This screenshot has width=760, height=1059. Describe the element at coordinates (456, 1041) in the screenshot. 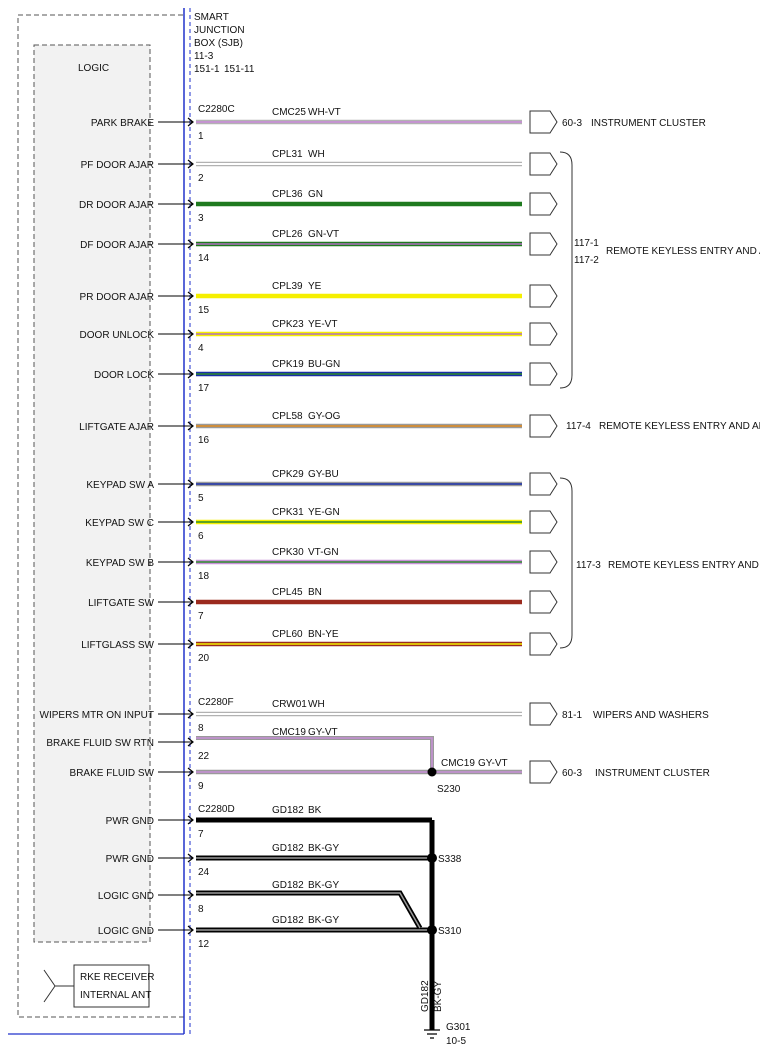

I see `ground-page: 10-5` at that location.